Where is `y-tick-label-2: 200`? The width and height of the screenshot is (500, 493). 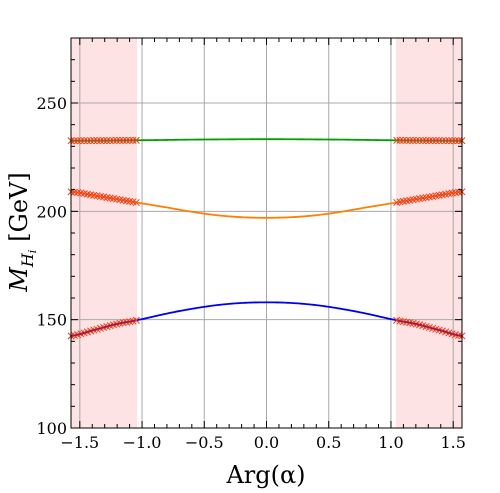 y-tick-label-2: 200 is located at coordinates (51, 211).